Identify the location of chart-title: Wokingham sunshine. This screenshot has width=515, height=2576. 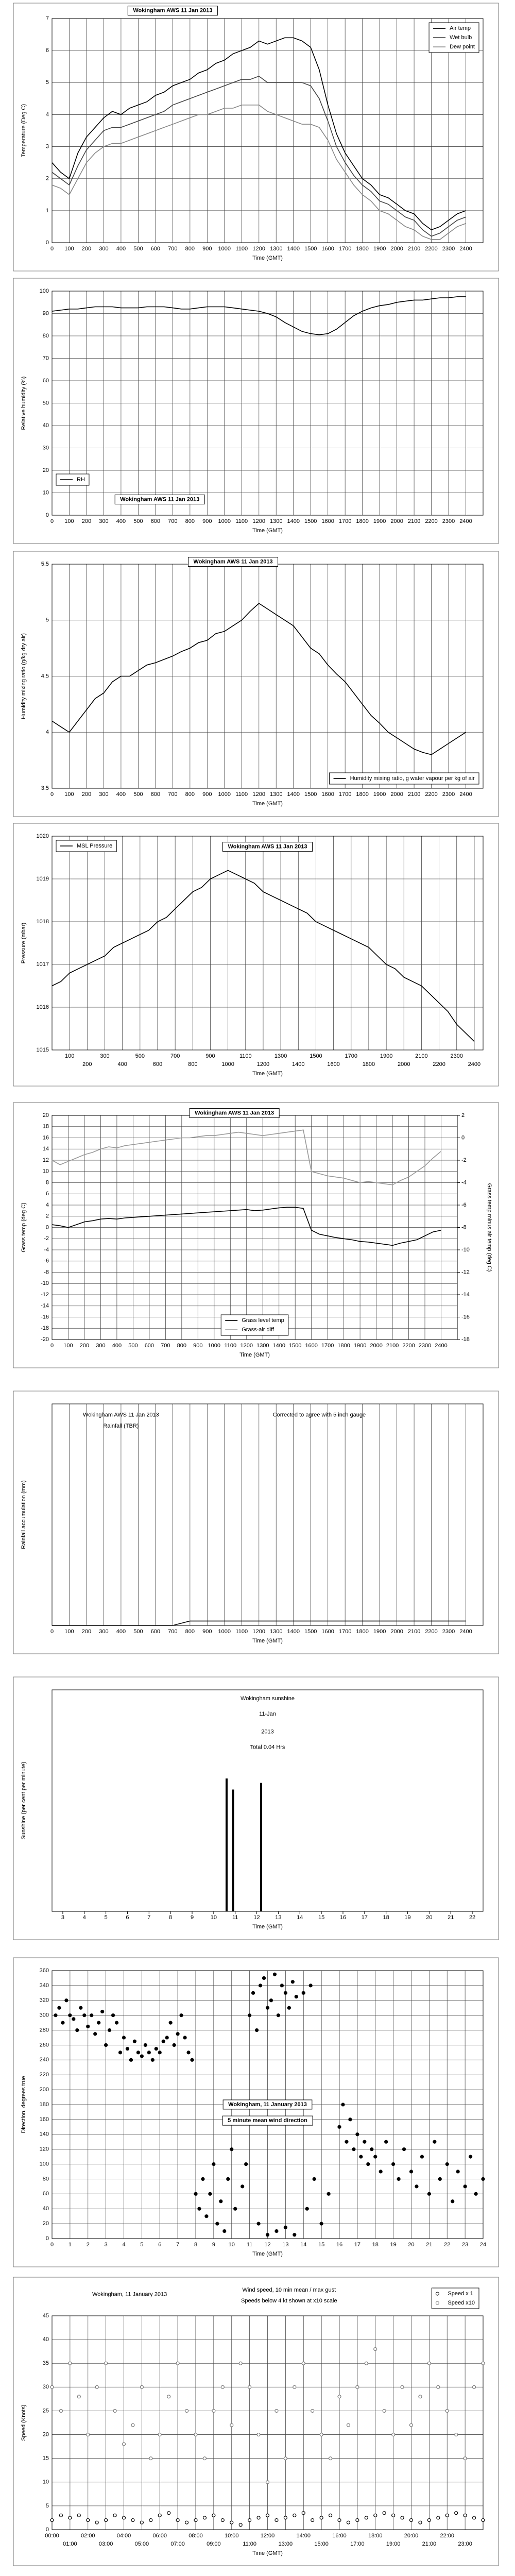
(268, 1699).